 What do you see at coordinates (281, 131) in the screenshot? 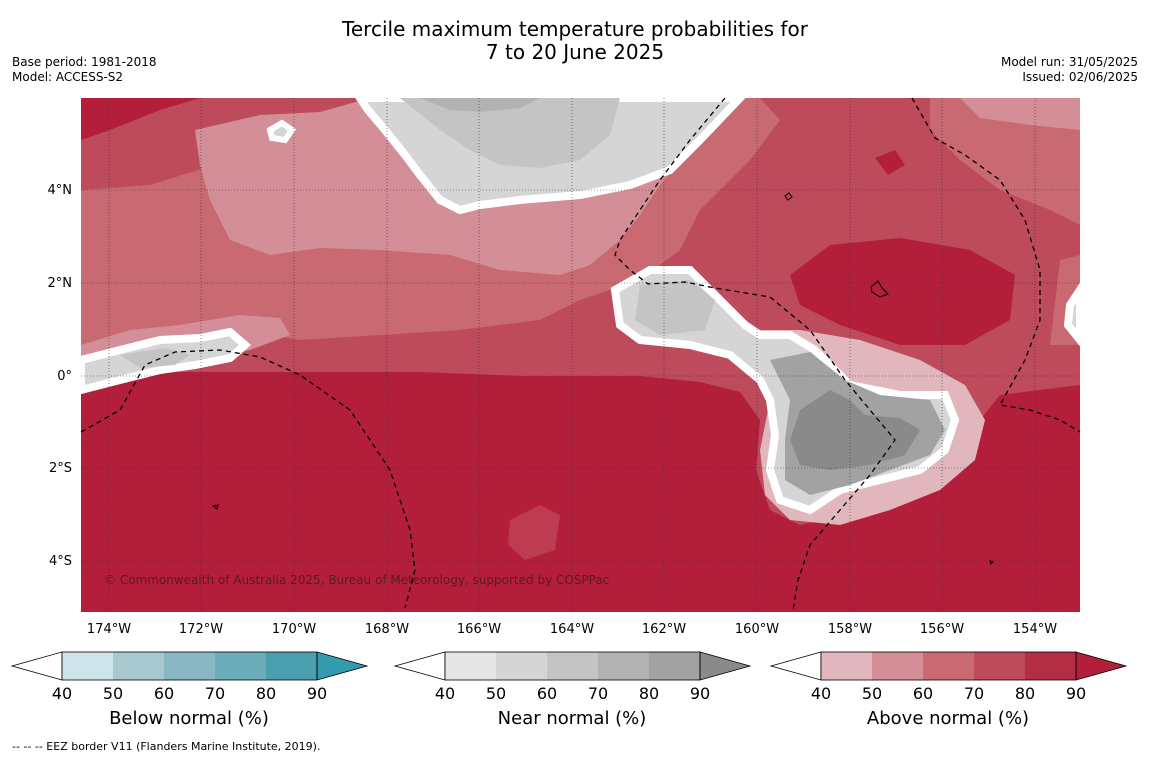
I see `field-near-small-island` at bounding box center [281, 131].